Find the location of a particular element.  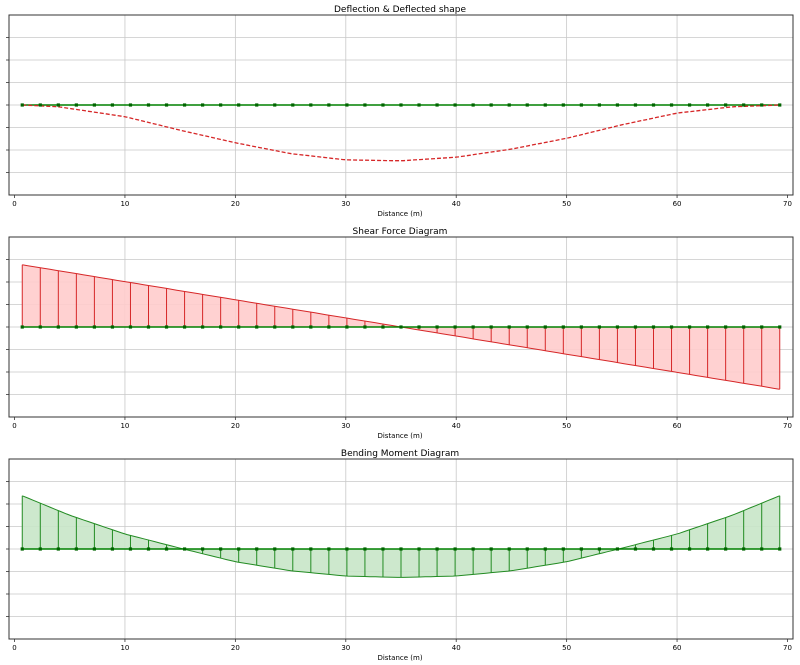

x-tick-label: 20 is located at coordinates (235, 204).